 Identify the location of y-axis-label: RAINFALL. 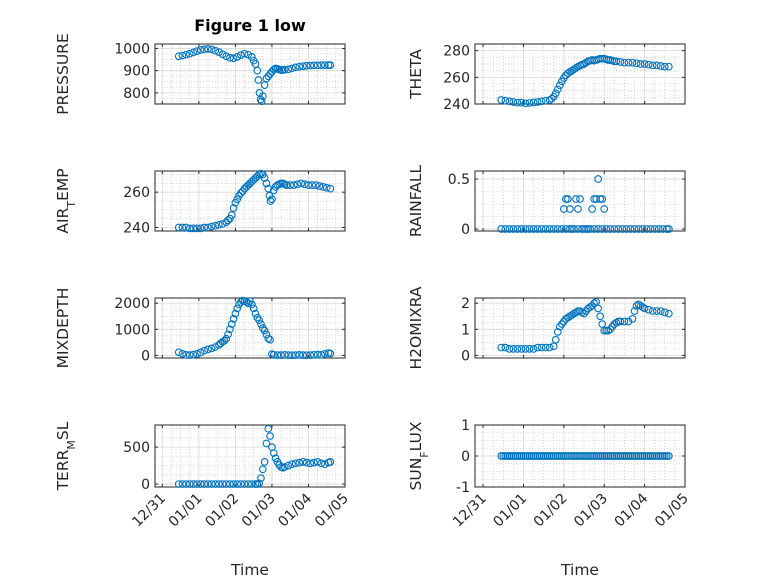
(416, 200).